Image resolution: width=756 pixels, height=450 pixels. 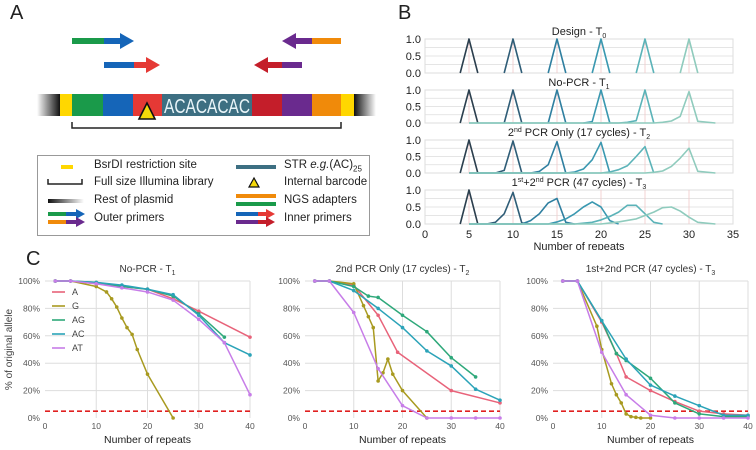 What do you see at coordinates (606, 349) in the screenshot?
I see `series-line-g` at bounding box center [606, 349].